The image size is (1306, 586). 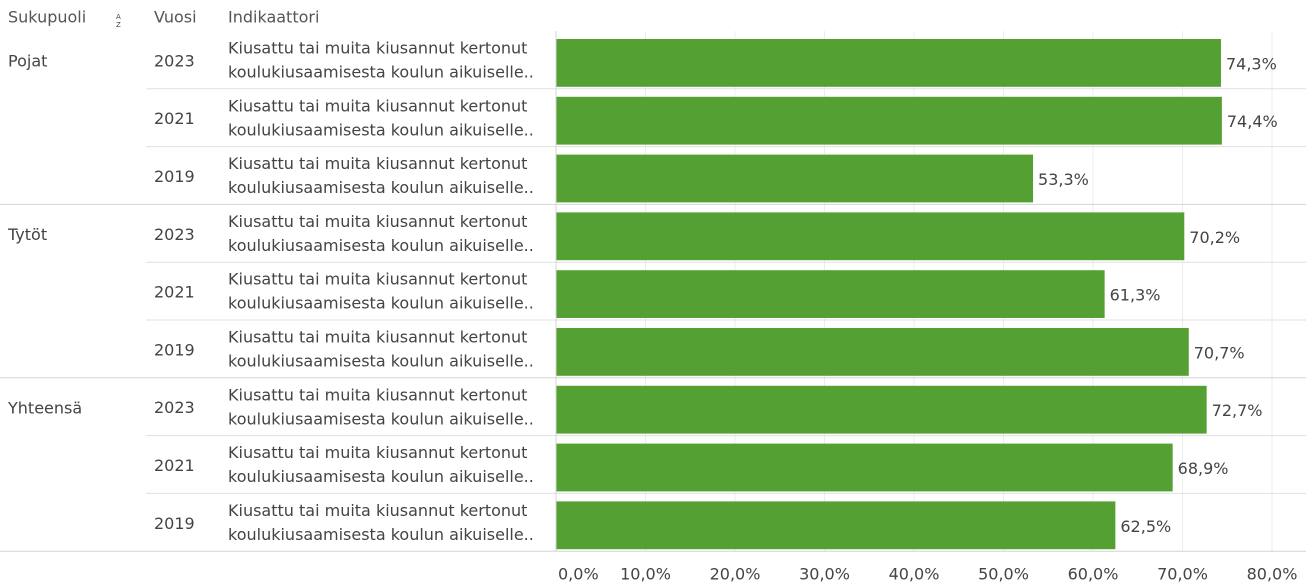 I want to click on value-label: 62,5%, so click(x=1145, y=526).